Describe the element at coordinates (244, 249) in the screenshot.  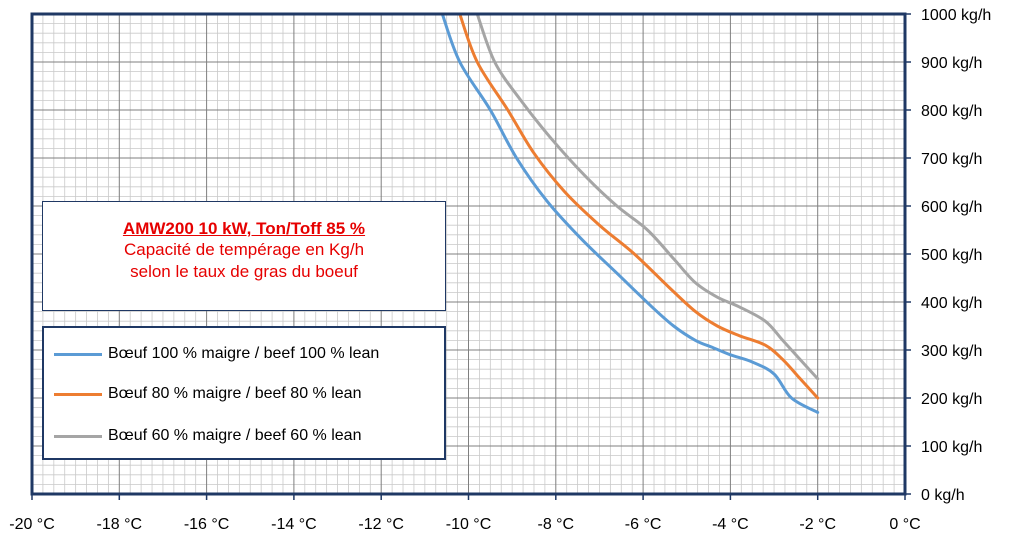
I see `chart-subtitle-line-1: Capacité de tempérage en Kg/h` at that location.